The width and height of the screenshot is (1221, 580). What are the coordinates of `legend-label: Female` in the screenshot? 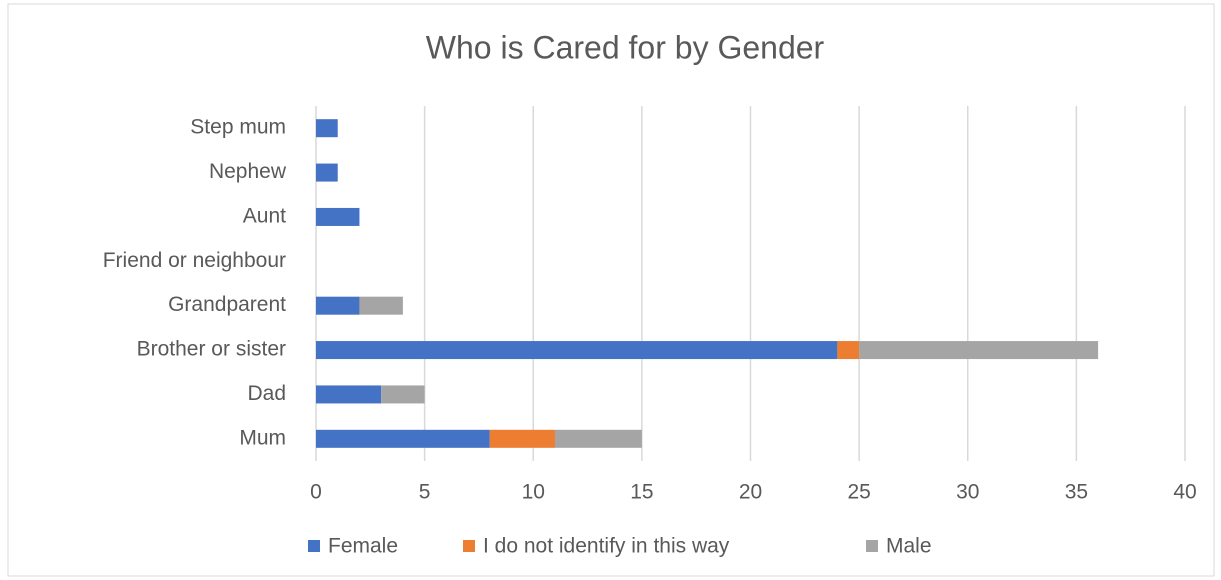 It's located at (363, 546).